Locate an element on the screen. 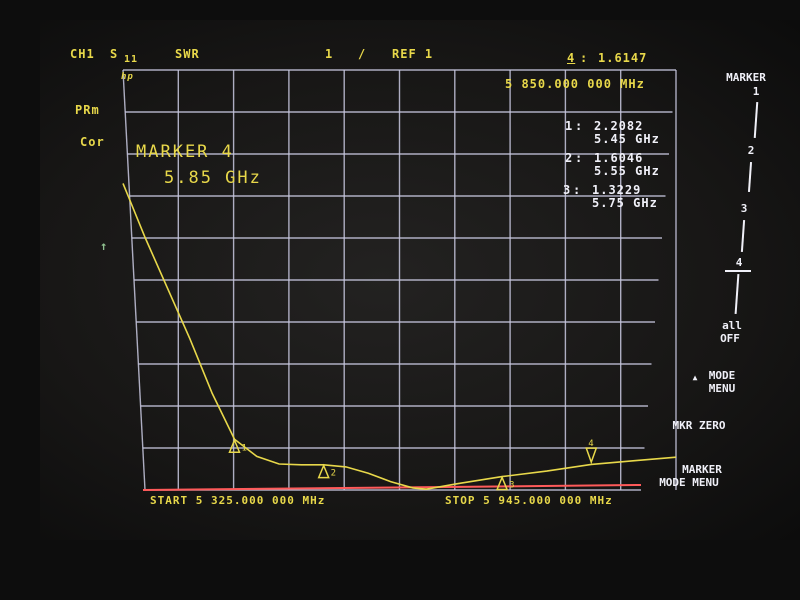  marker-1-num: 1 is located at coordinates (569, 126).